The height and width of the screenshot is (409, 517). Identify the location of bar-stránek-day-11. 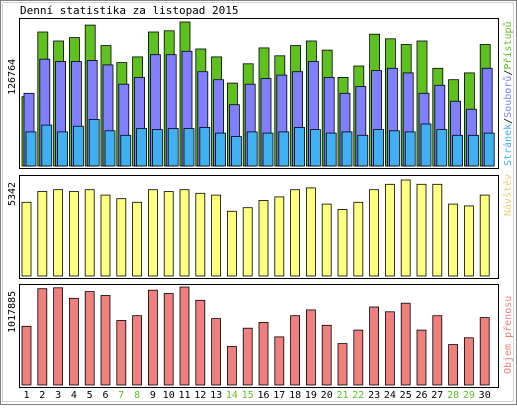
(189, 147).